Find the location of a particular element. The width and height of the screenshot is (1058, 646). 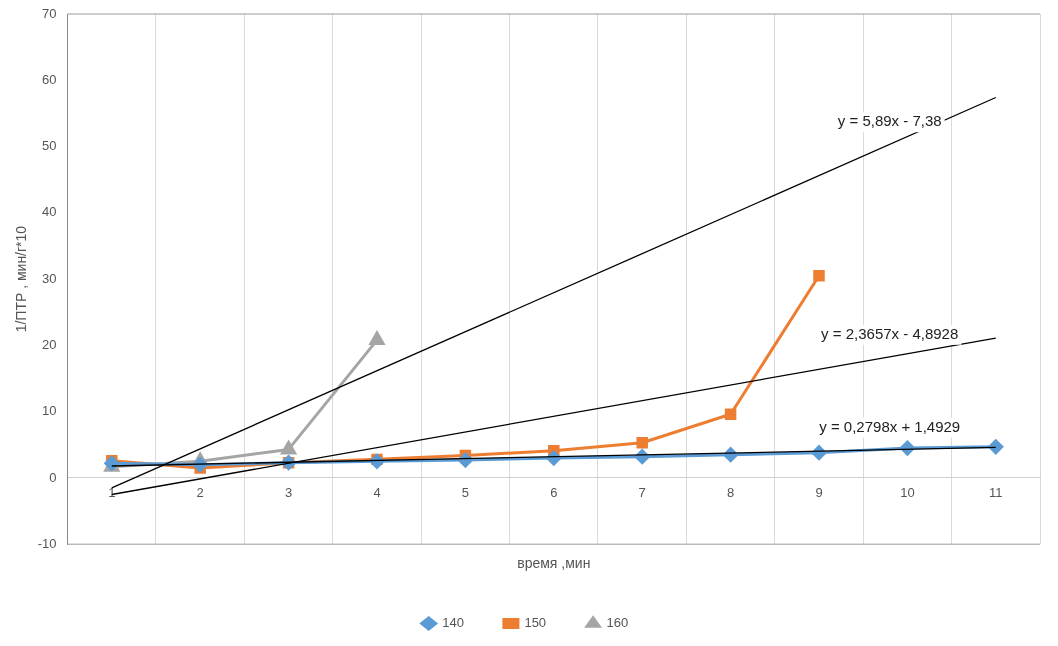

x-tick-label: 4 is located at coordinates (377, 493).